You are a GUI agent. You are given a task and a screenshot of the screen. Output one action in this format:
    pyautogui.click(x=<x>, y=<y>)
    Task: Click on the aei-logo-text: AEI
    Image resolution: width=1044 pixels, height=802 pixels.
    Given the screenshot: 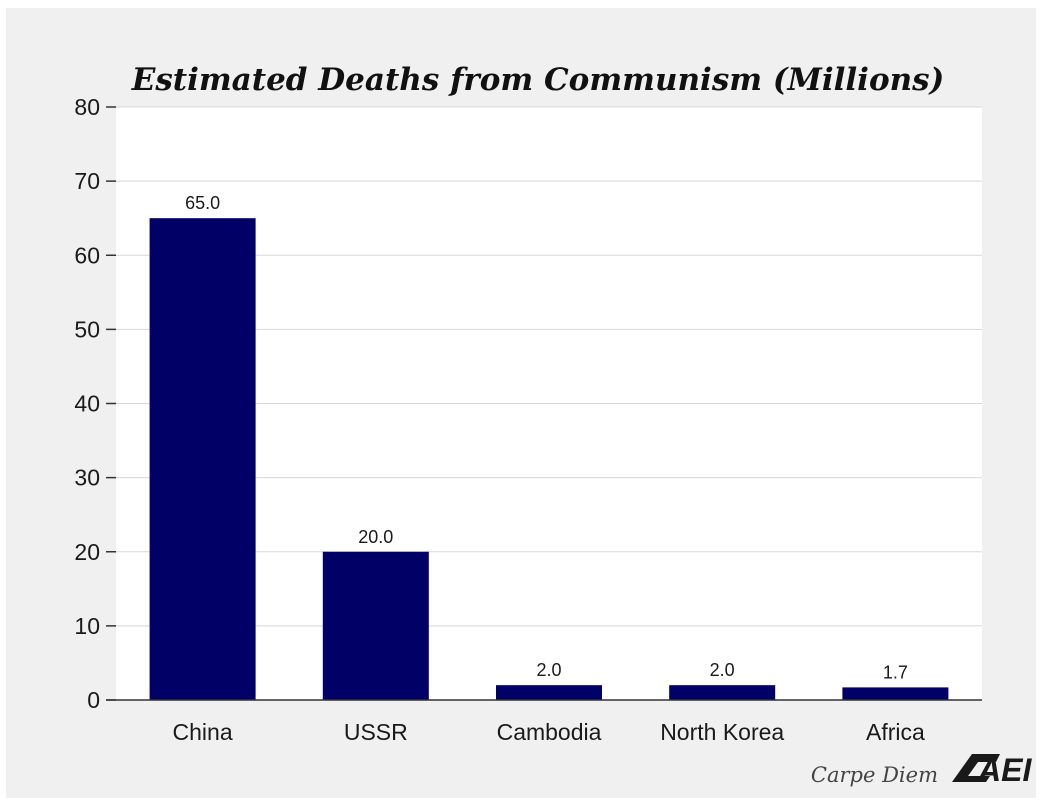 What is the action you would take?
    pyautogui.click(x=1004, y=770)
    